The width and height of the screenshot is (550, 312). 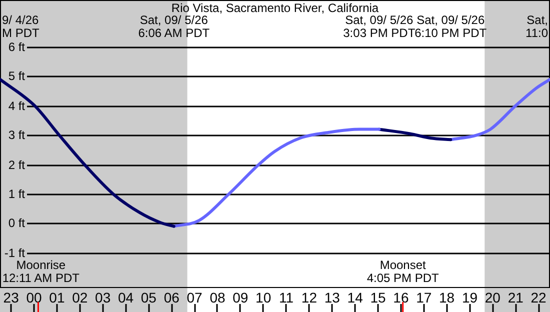 I want to click on y-tick-label: 1 ft, so click(x=17, y=193).